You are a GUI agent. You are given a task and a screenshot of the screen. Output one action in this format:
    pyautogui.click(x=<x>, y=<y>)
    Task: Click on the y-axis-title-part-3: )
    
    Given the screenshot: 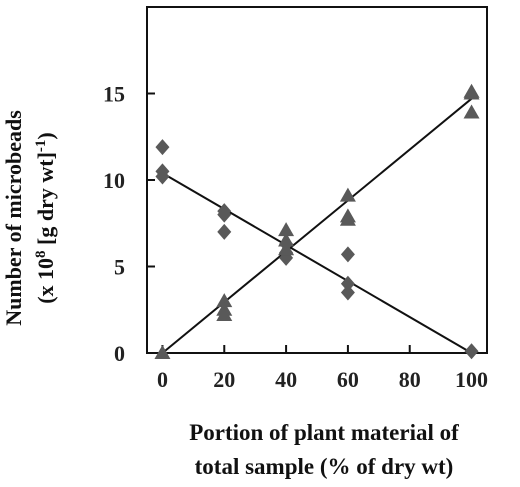 What is the action you would take?
    pyautogui.click(x=45, y=135)
    